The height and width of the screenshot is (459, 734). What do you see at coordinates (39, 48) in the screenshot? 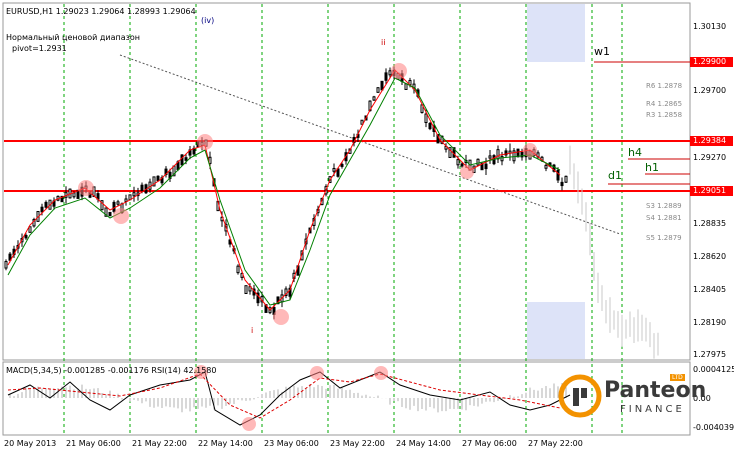
I see `pivot-value: pivot=1.2931` at bounding box center [39, 48].